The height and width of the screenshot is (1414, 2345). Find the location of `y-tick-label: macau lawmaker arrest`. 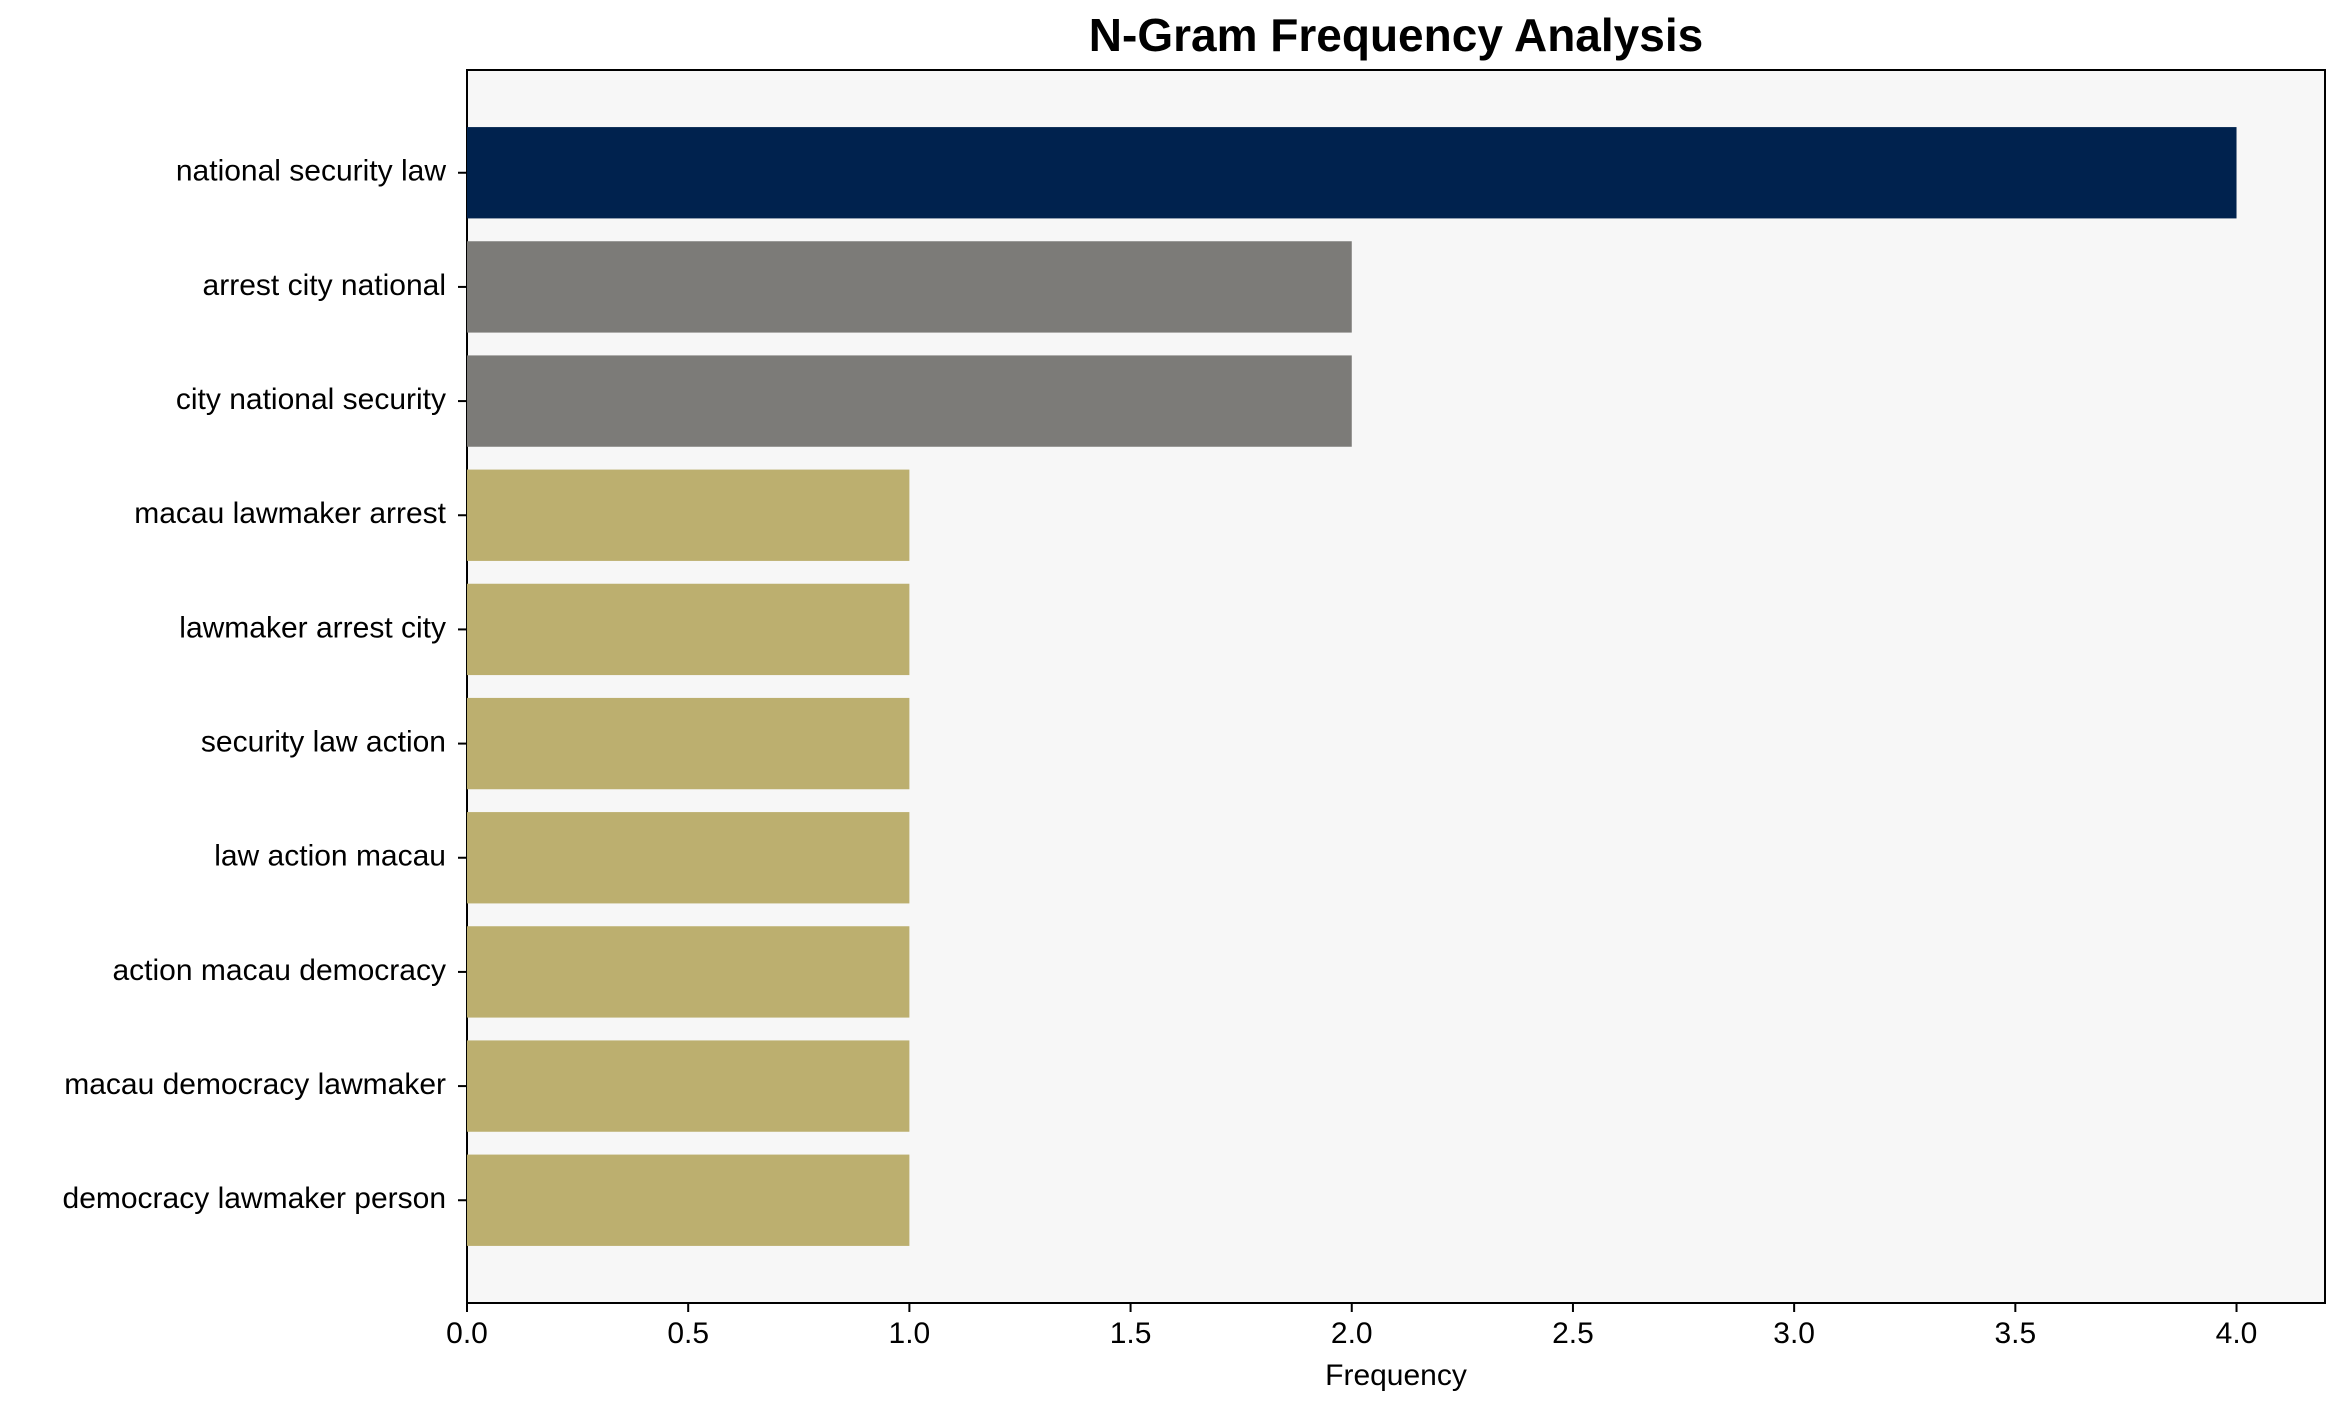

y-tick-label: macau lawmaker arrest is located at coordinates (290, 513).